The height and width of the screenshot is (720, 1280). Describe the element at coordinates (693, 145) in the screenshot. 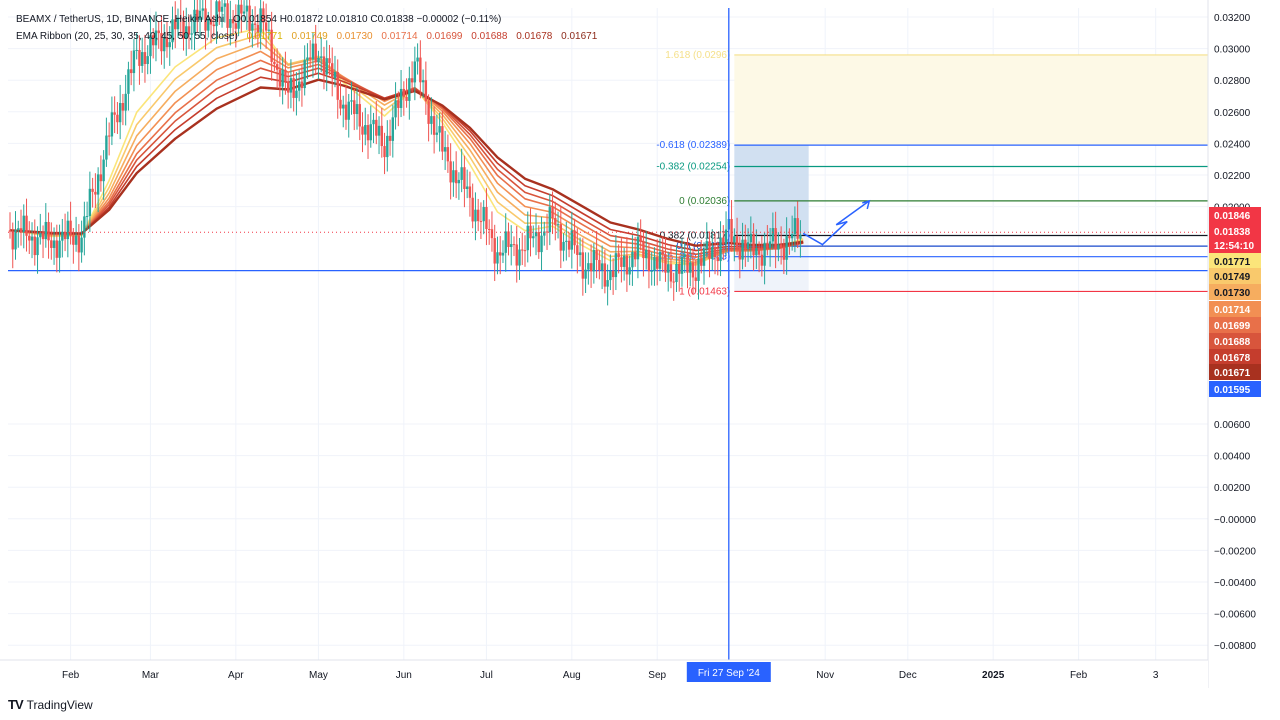

I see `fib-level-label: -0.618 (0.02389)` at that location.